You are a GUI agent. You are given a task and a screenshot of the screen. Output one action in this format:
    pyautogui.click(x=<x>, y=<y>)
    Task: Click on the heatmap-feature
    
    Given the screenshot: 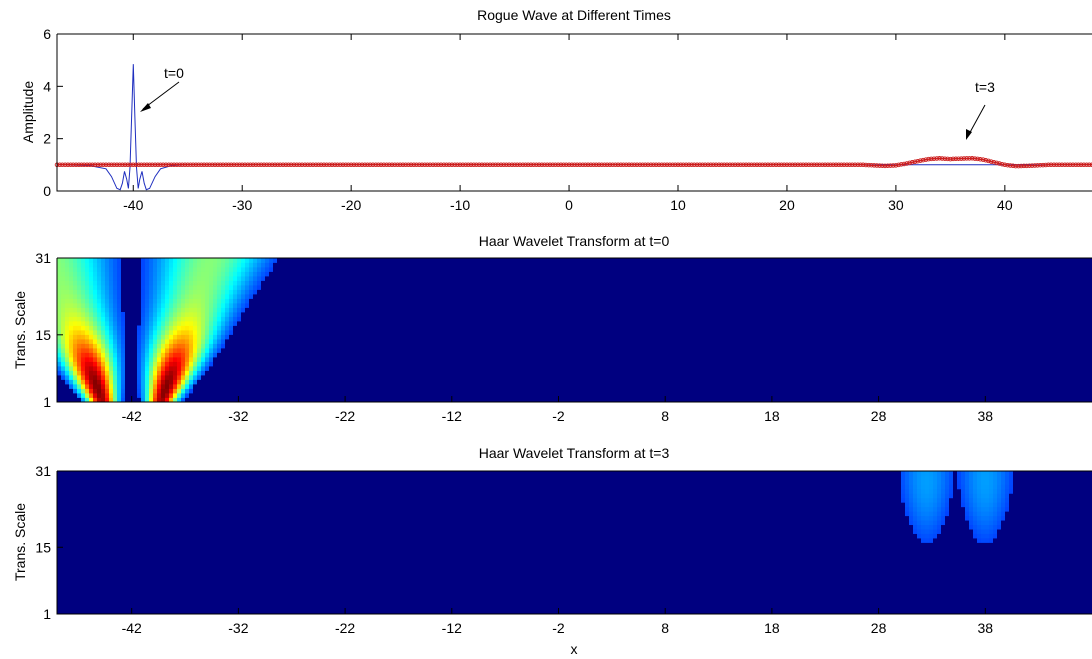 What is the action you would take?
    pyautogui.click(x=985, y=507)
    